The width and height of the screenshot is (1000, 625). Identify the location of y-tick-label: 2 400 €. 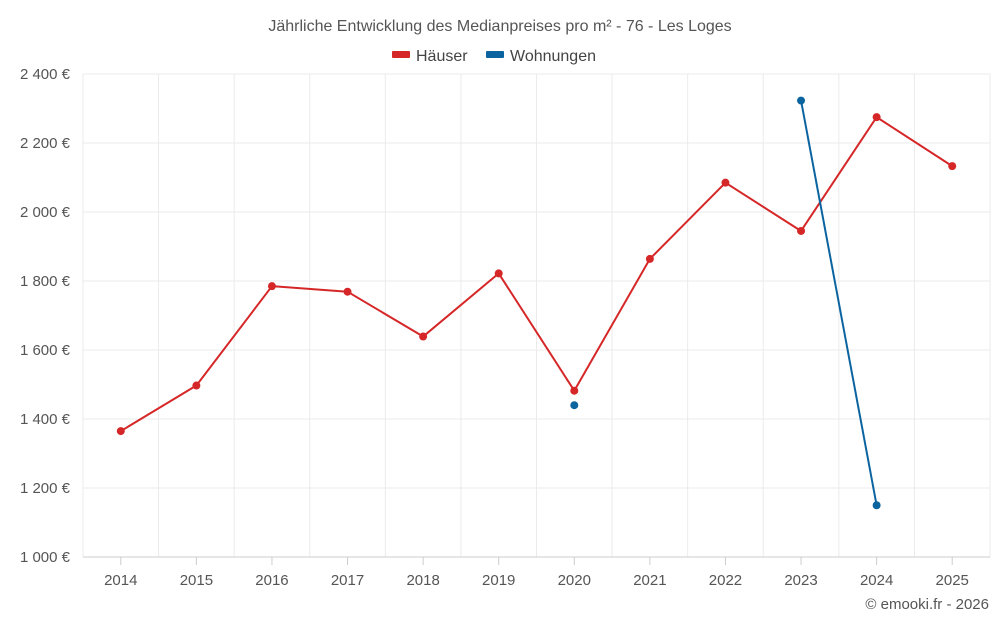
(45, 74).